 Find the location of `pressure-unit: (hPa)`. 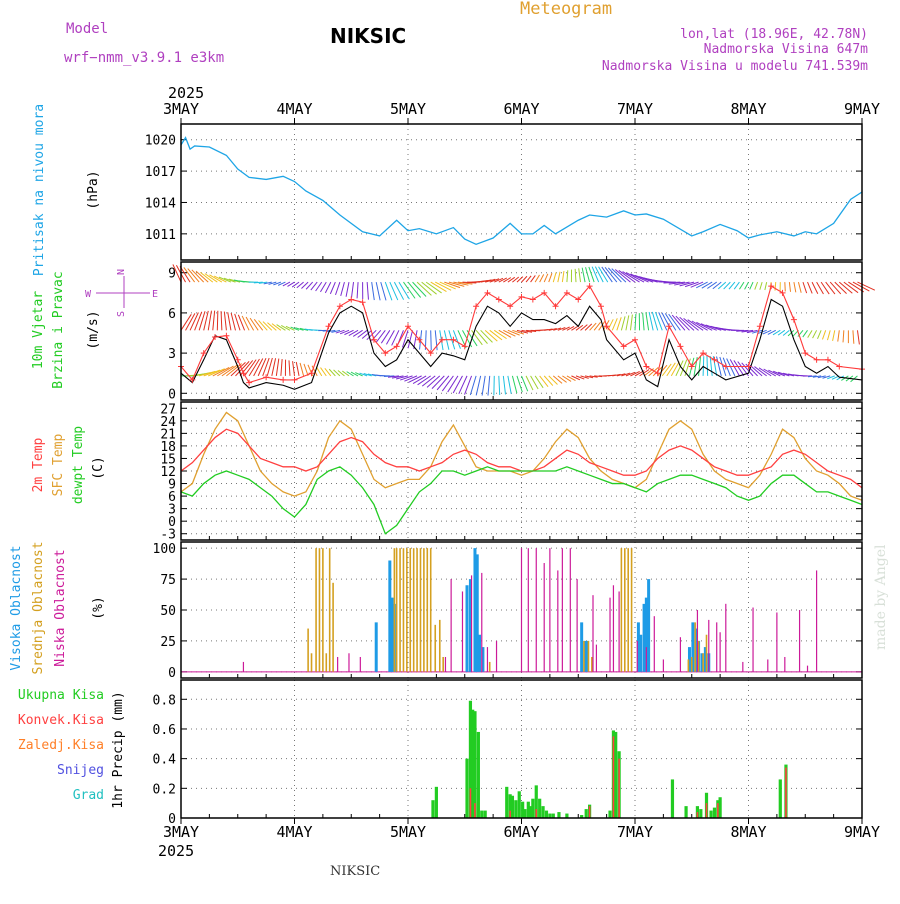

pressure-unit: (hPa) is located at coordinates (93, 189).